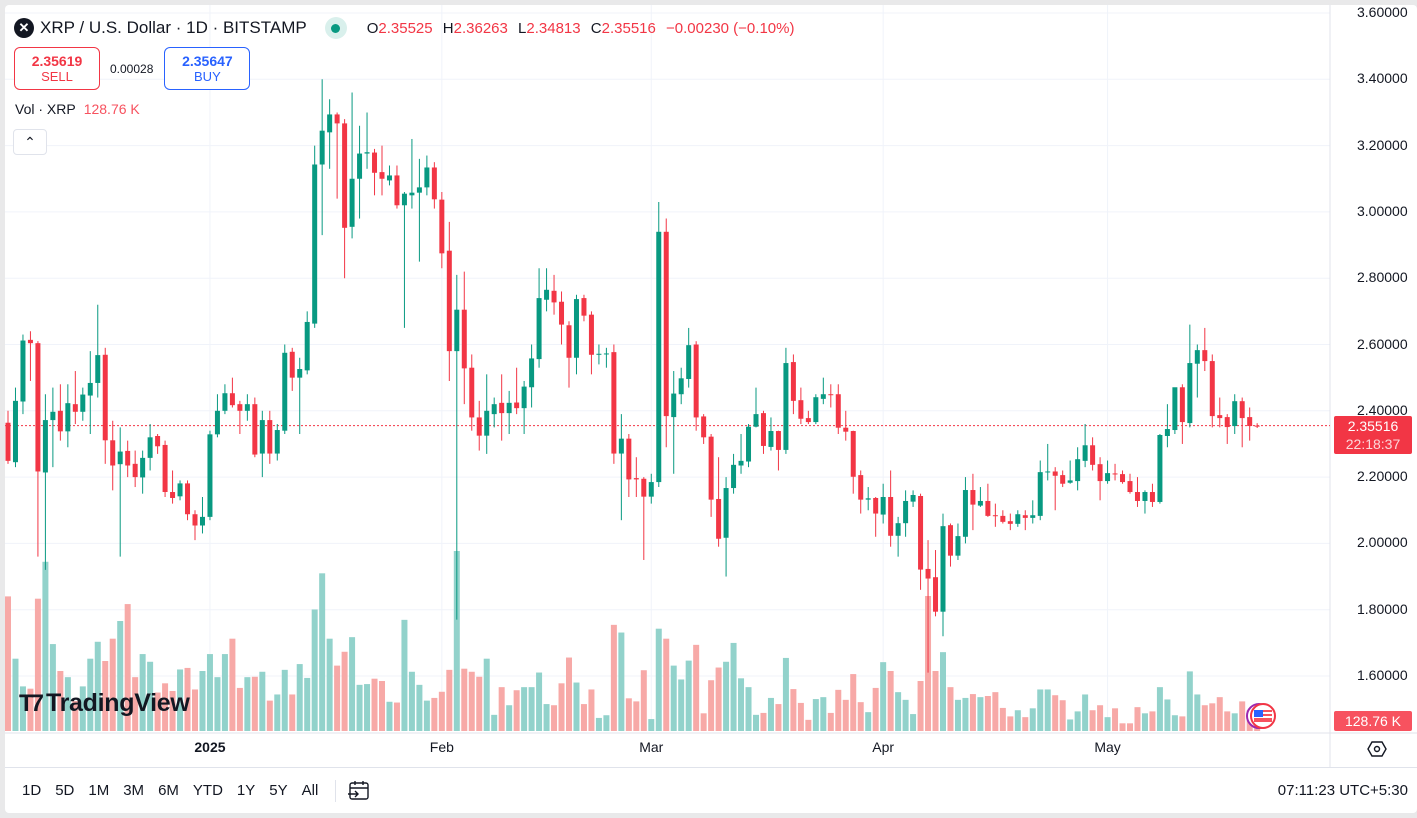  Describe the element at coordinates (651, 747) in the screenshot. I see `time-tick-label: Mar` at that location.